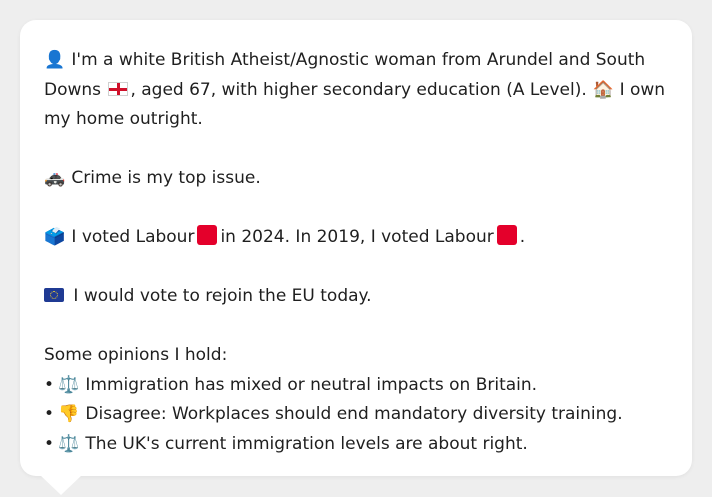 Image resolution: width=712 pixels, height=497 pixels. What do you see at coordinates (603, 89) in the screenshot?
I see `house-icon: 🏠` at bounding box center [603, 89].